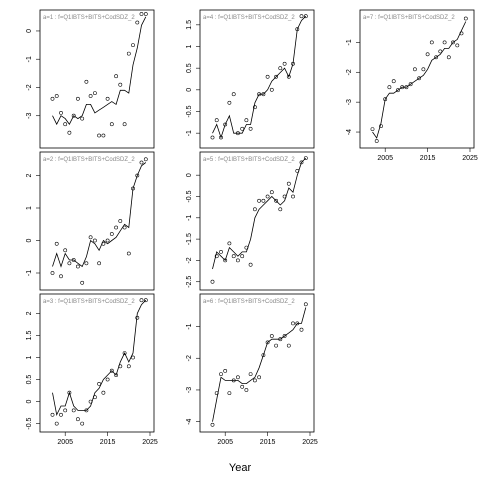  What do you see at coordinates (29, 423) in the screenshot?
I see `y-tick-label: -0.5` at bounding box center [29, 423].